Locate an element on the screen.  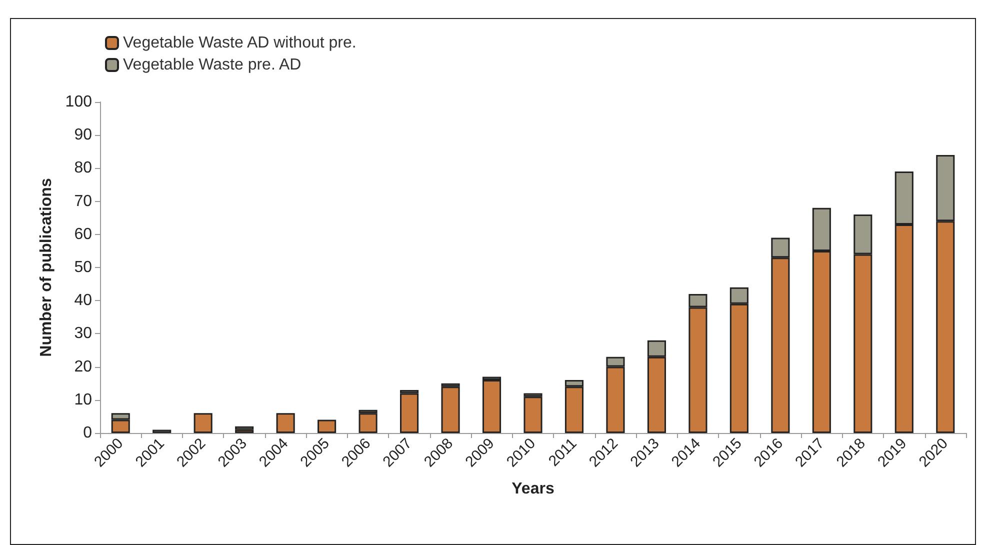
y-axis-title: Number of publications is located at coordinates (46, 267).